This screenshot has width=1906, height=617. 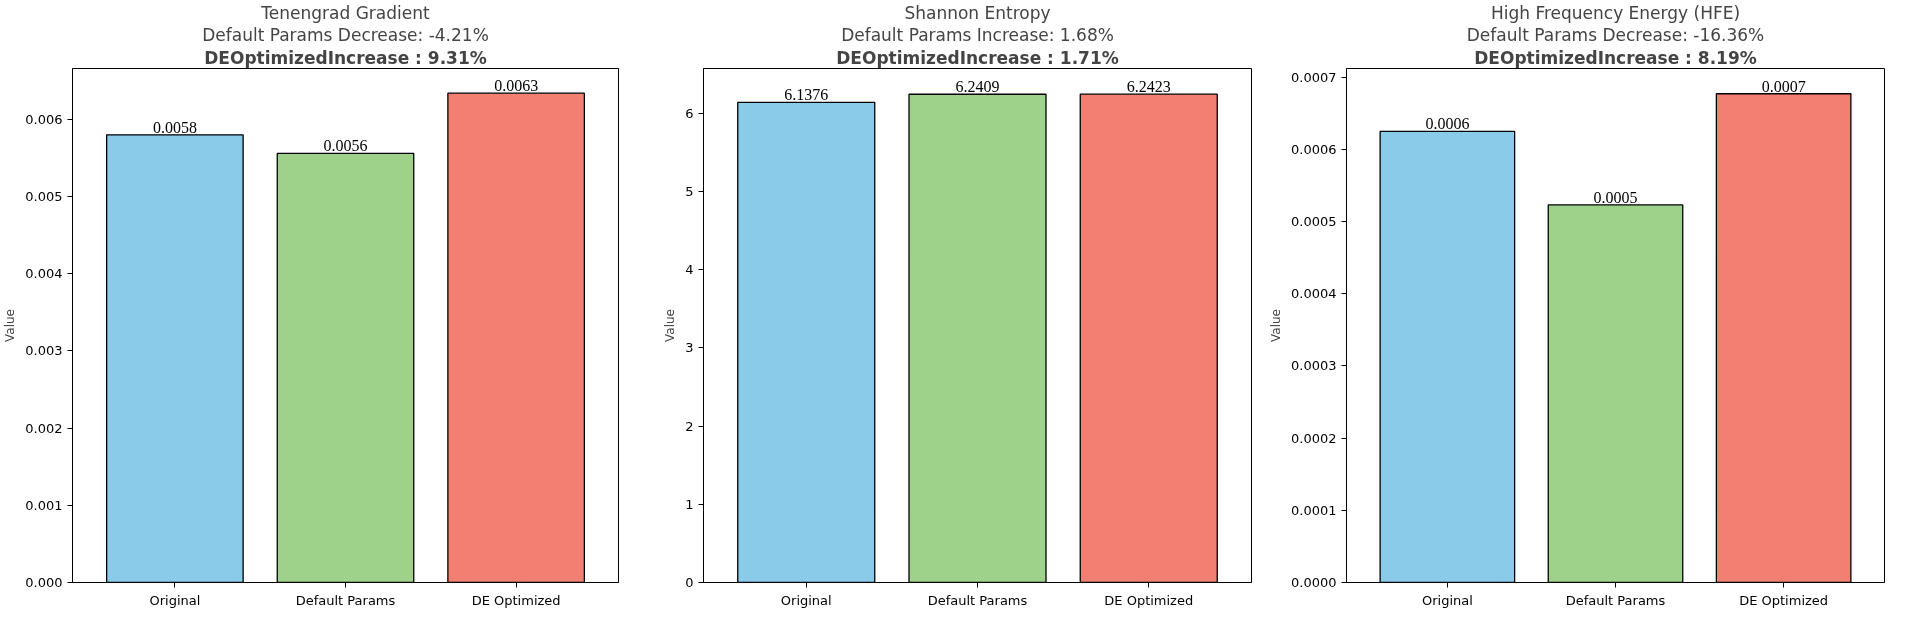 What do you see at coordinates (1314, 222) in the screenshot?
I see `y-tick-label: 0.0005` at bounding box center [1314, 222].